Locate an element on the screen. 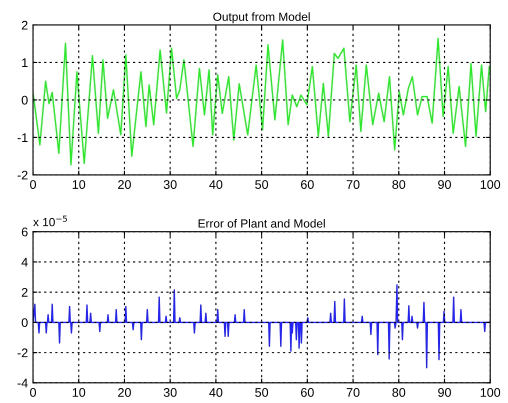 This screenshot has width=508, height=403. text: x 10$^{−5}$ is located at coordinates (50, 221).